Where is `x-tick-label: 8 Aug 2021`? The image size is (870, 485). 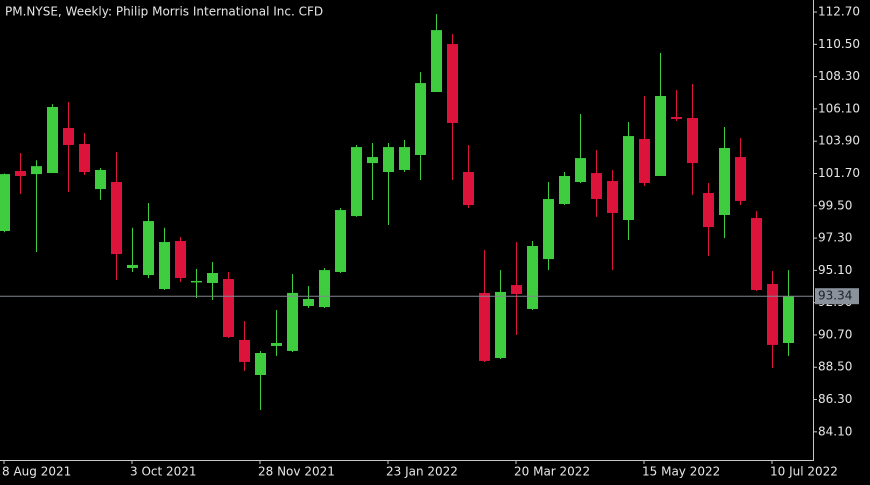
x-tick-label: 8 Aug 2021 is located at coordinates (36, 472).